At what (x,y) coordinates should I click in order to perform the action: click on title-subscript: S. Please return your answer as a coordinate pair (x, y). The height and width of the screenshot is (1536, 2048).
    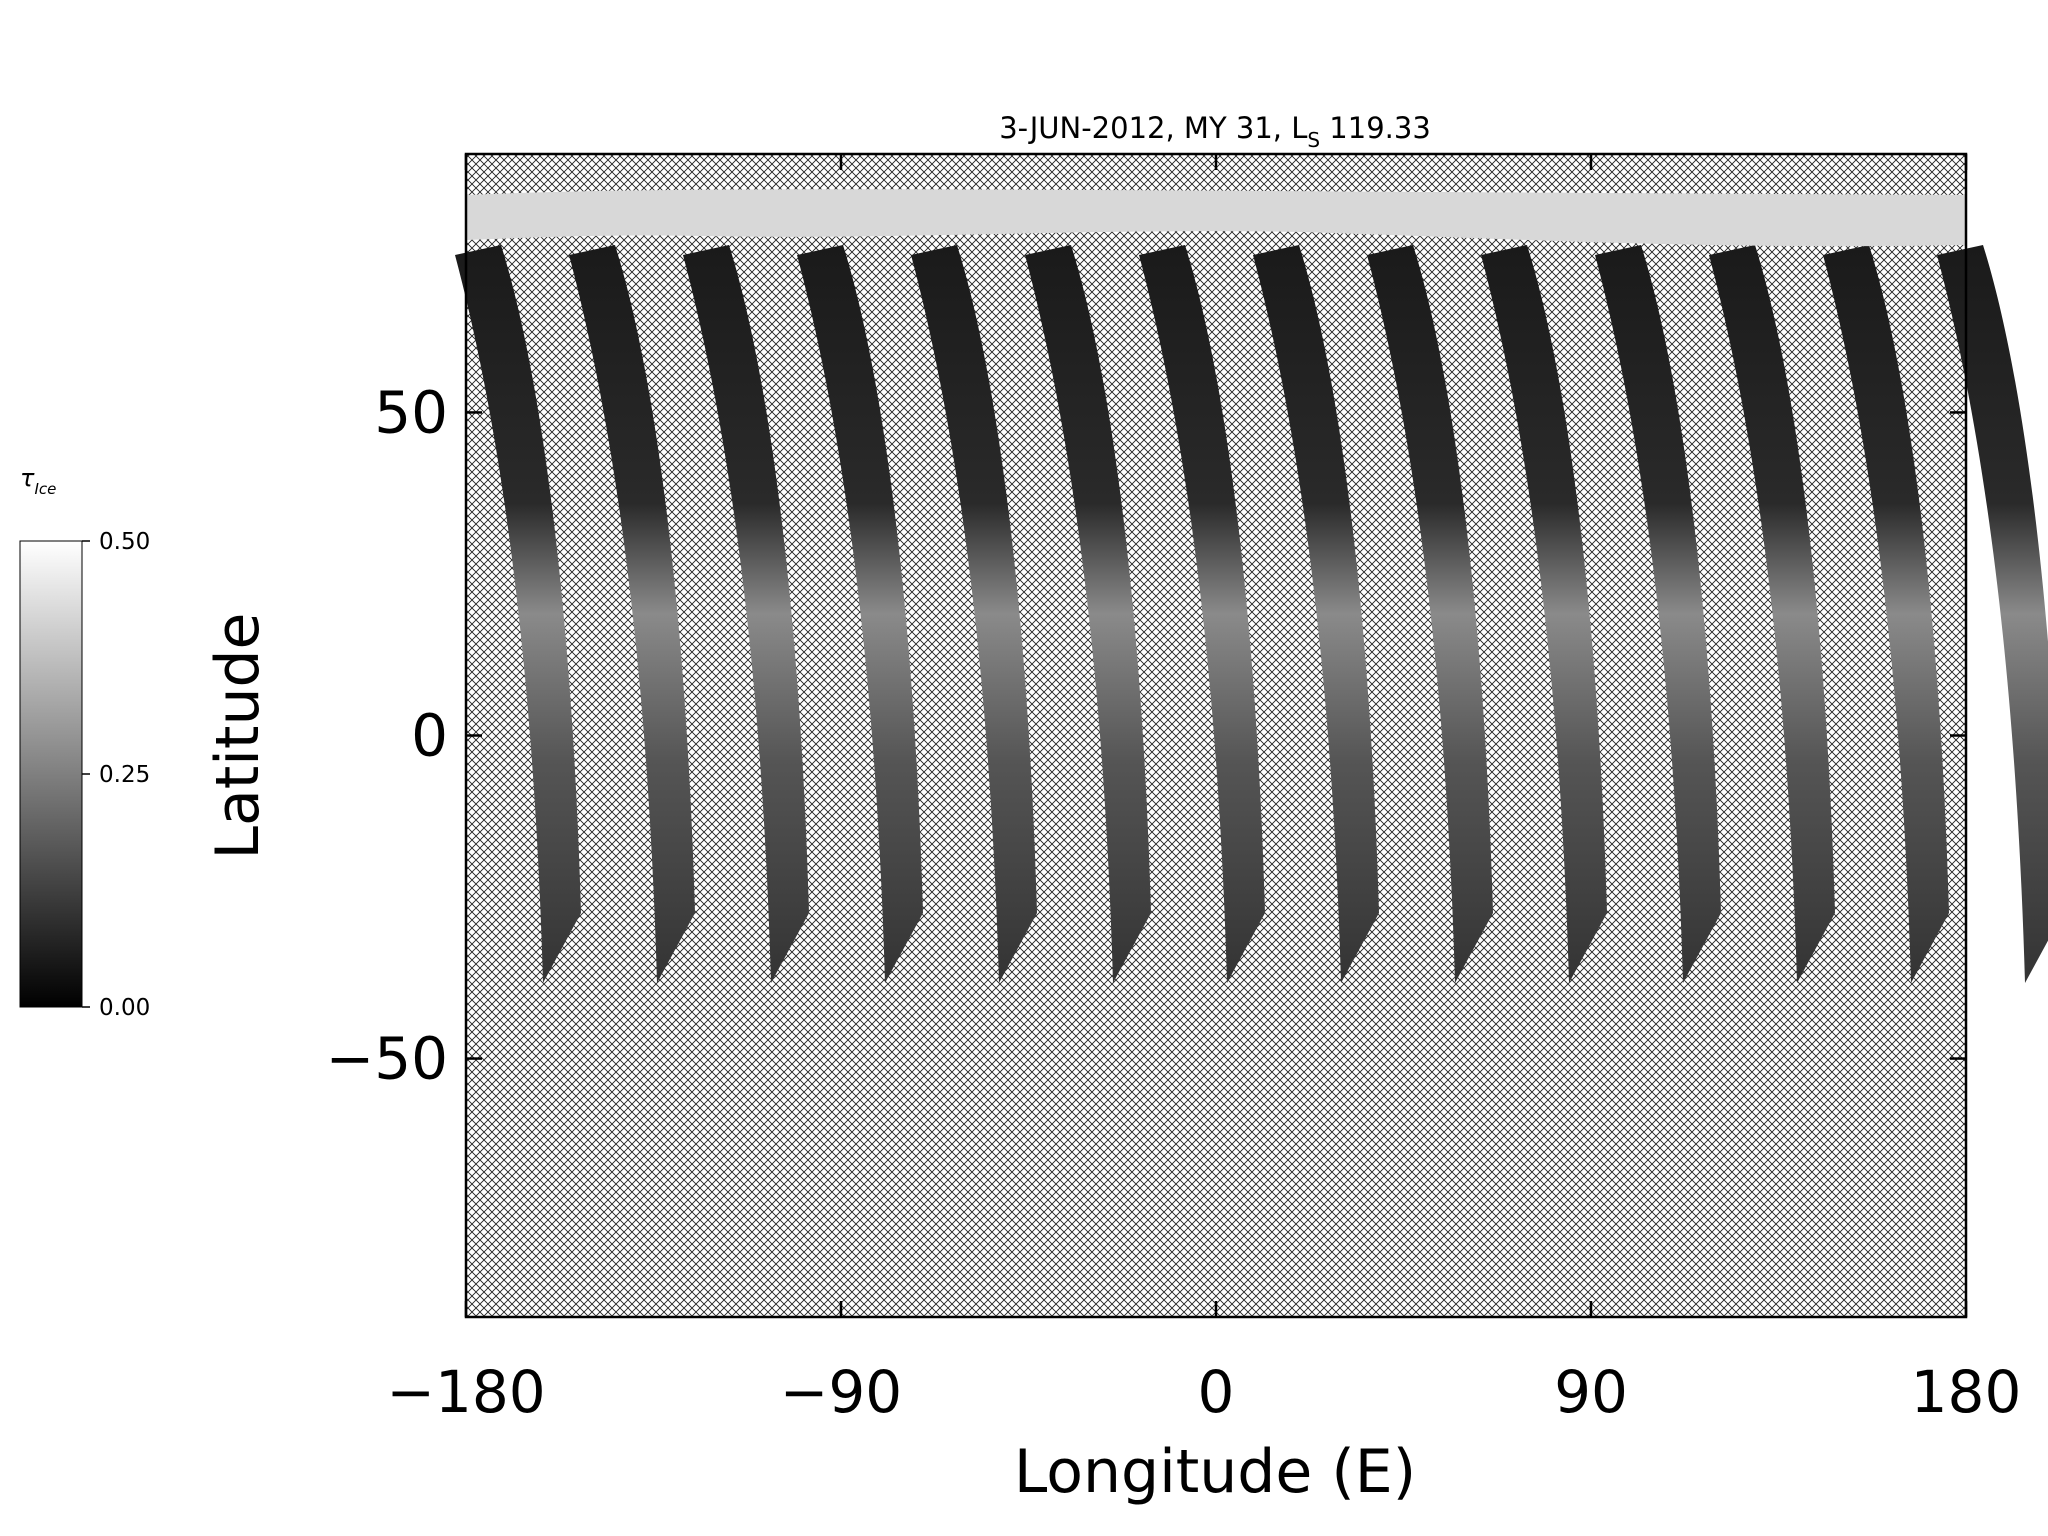
    Looking at the image, I should click on (1313, 140).